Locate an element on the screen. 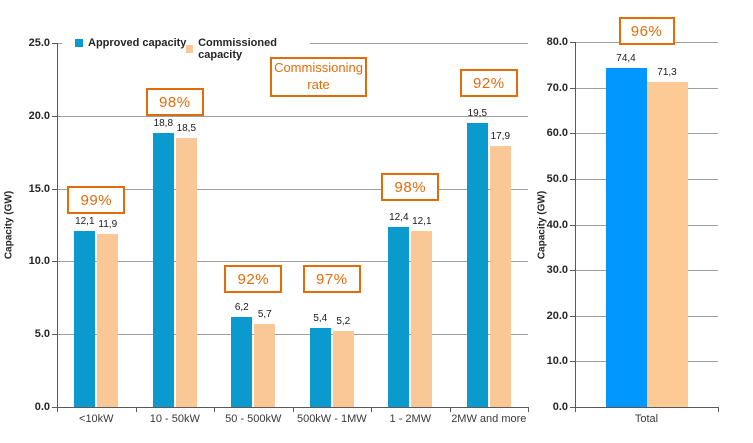 The height and width of the screenshot is (443, 753). bar-value-label: 71,3 is located at coordinates (667, 72).